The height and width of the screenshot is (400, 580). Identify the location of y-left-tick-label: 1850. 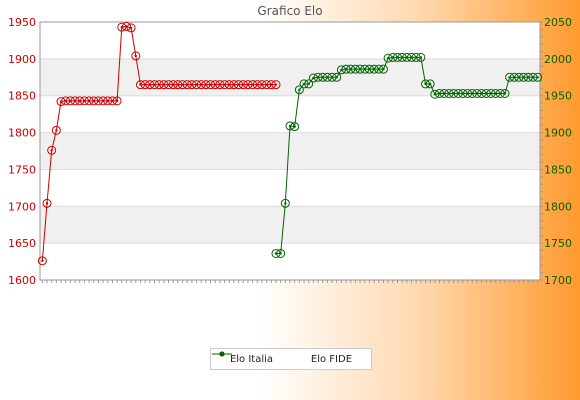
(22, 96).